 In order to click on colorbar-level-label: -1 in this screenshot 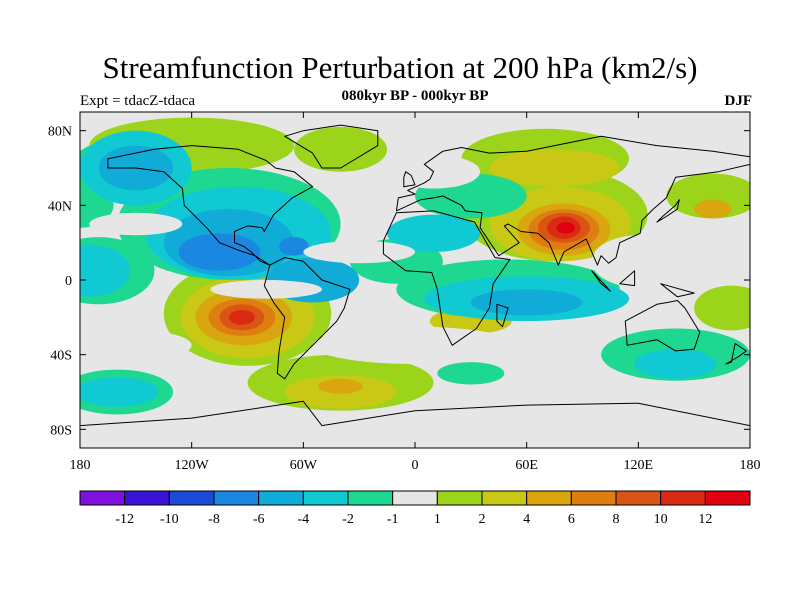, I will do `click(393, 519)`.